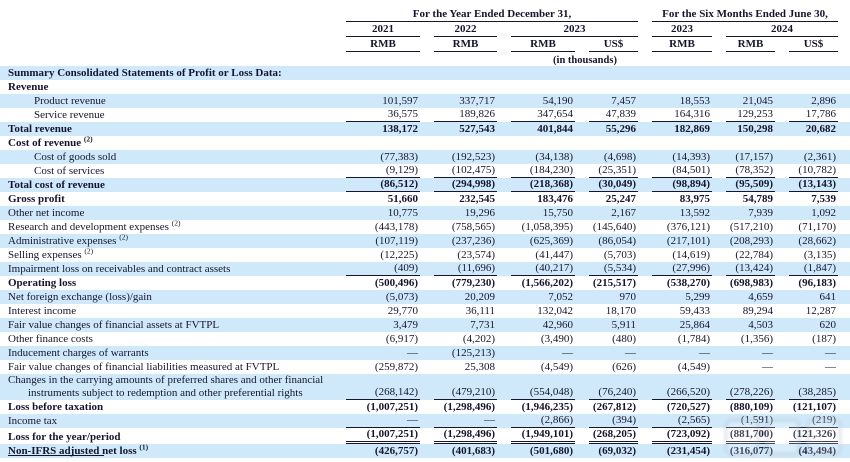 This screenshot has width=850, height=462. I want to click on value-cell: (5,073), so click(376, 297).